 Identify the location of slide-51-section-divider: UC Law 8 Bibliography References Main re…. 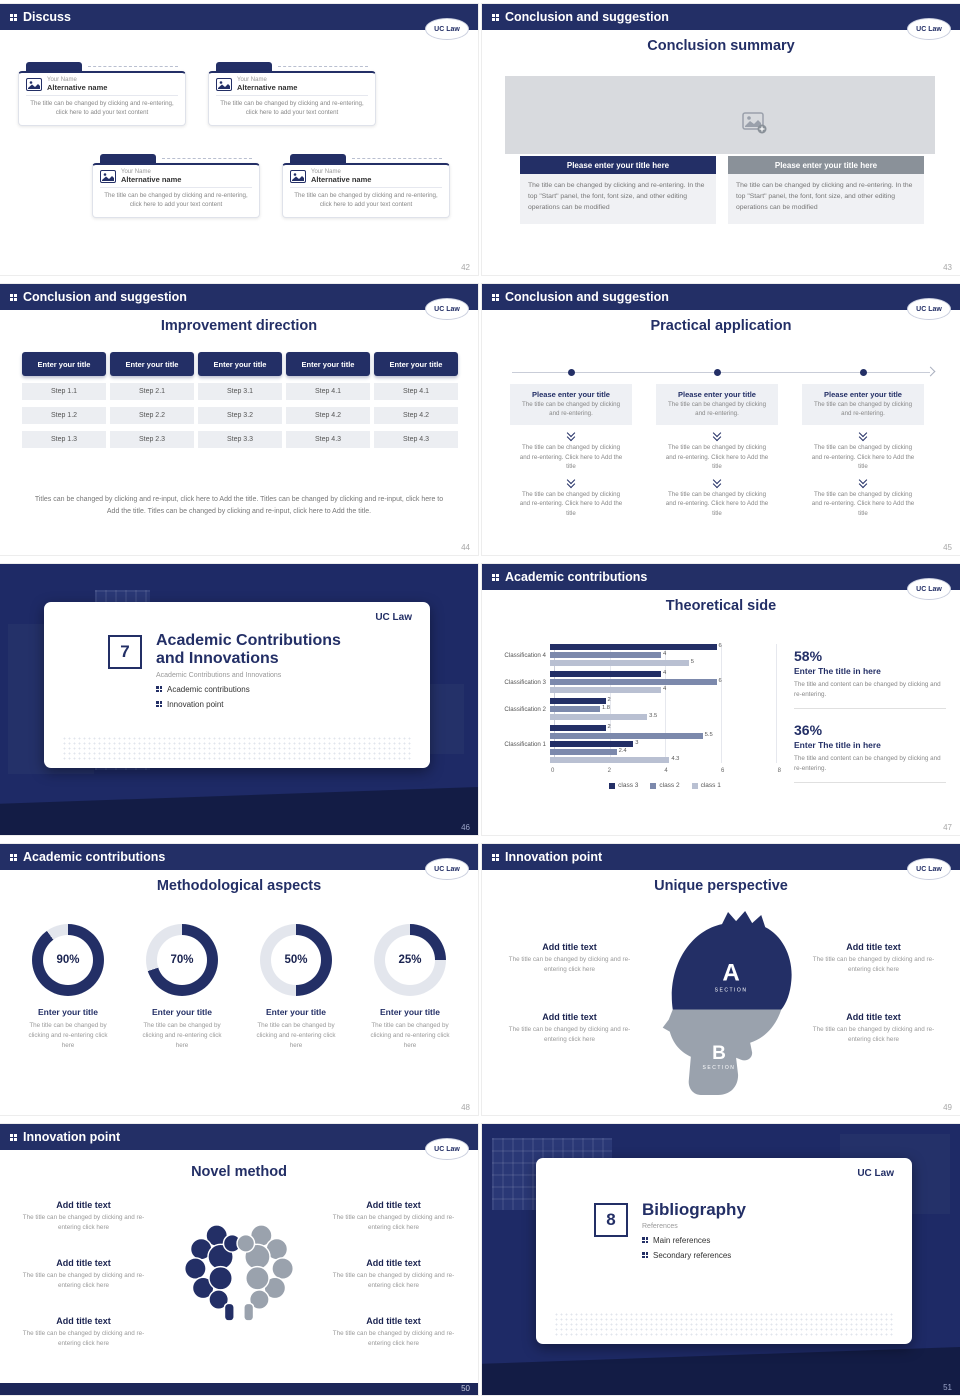
(720, 1259).